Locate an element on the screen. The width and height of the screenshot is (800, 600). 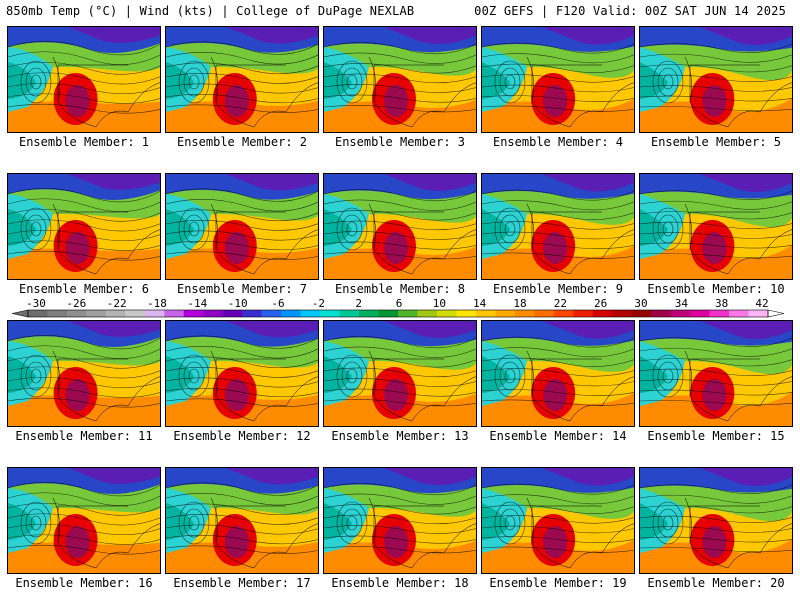
colorbar-tick-label: 42 is located at coordinates (761, 304).